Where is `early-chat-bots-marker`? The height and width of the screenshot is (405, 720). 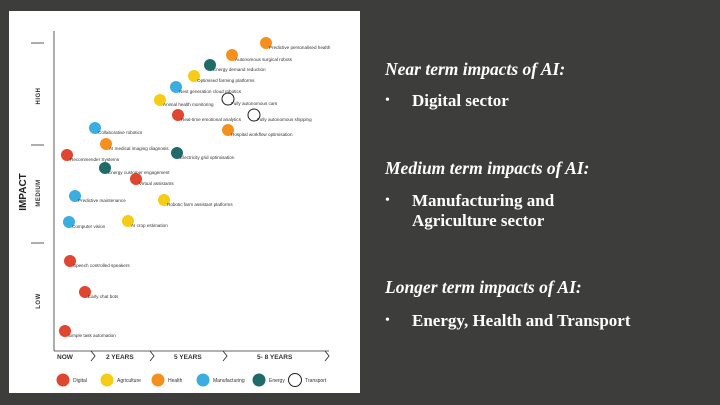
early-chat-bots-marker is located at coordinates (85, 292).